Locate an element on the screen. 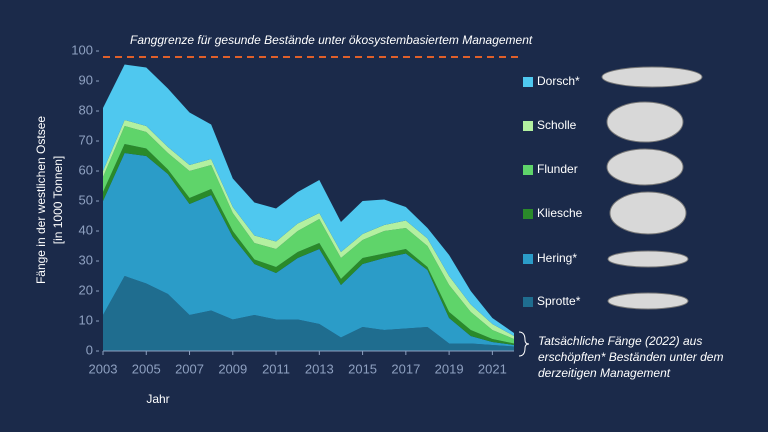  legend-label: Kliesche is located at coordinates (560, 213).